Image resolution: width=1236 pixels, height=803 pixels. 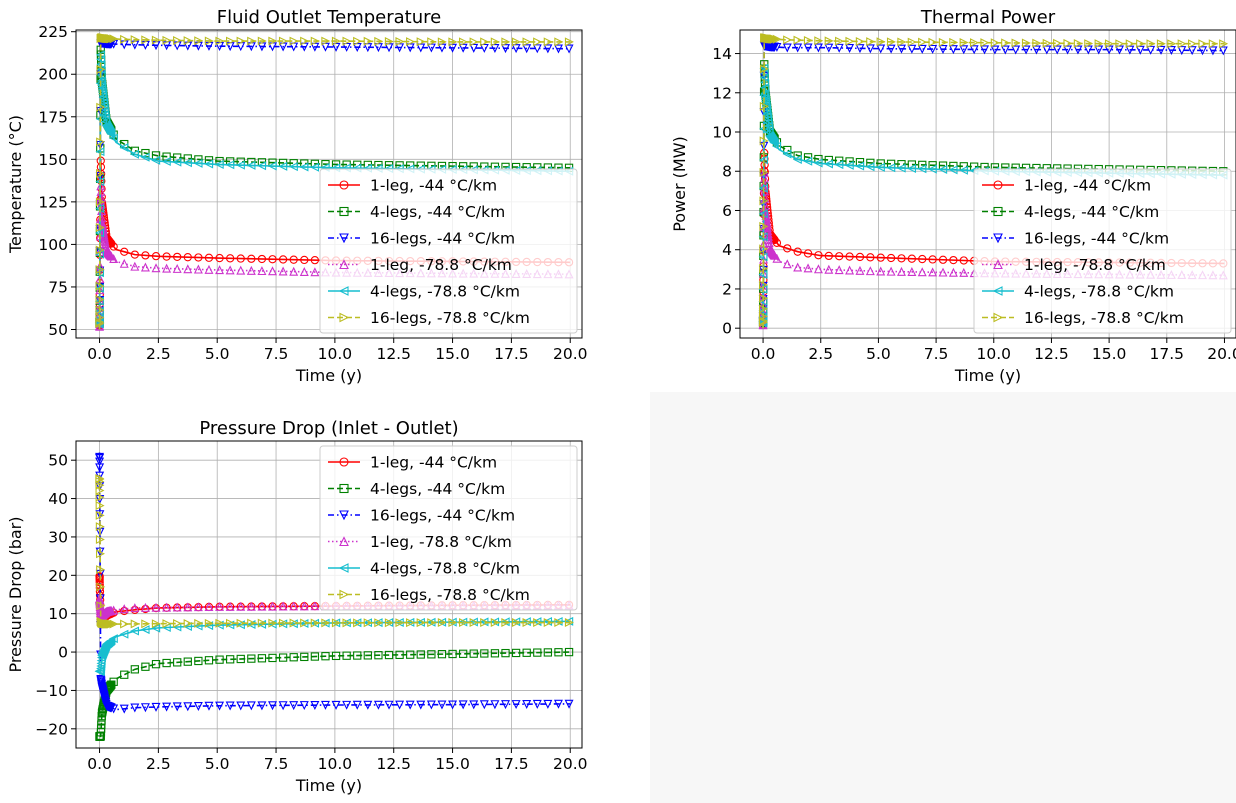 I want to click on legend-label: 16-legs, -44 °C/km, so click(x=1096, y=239).